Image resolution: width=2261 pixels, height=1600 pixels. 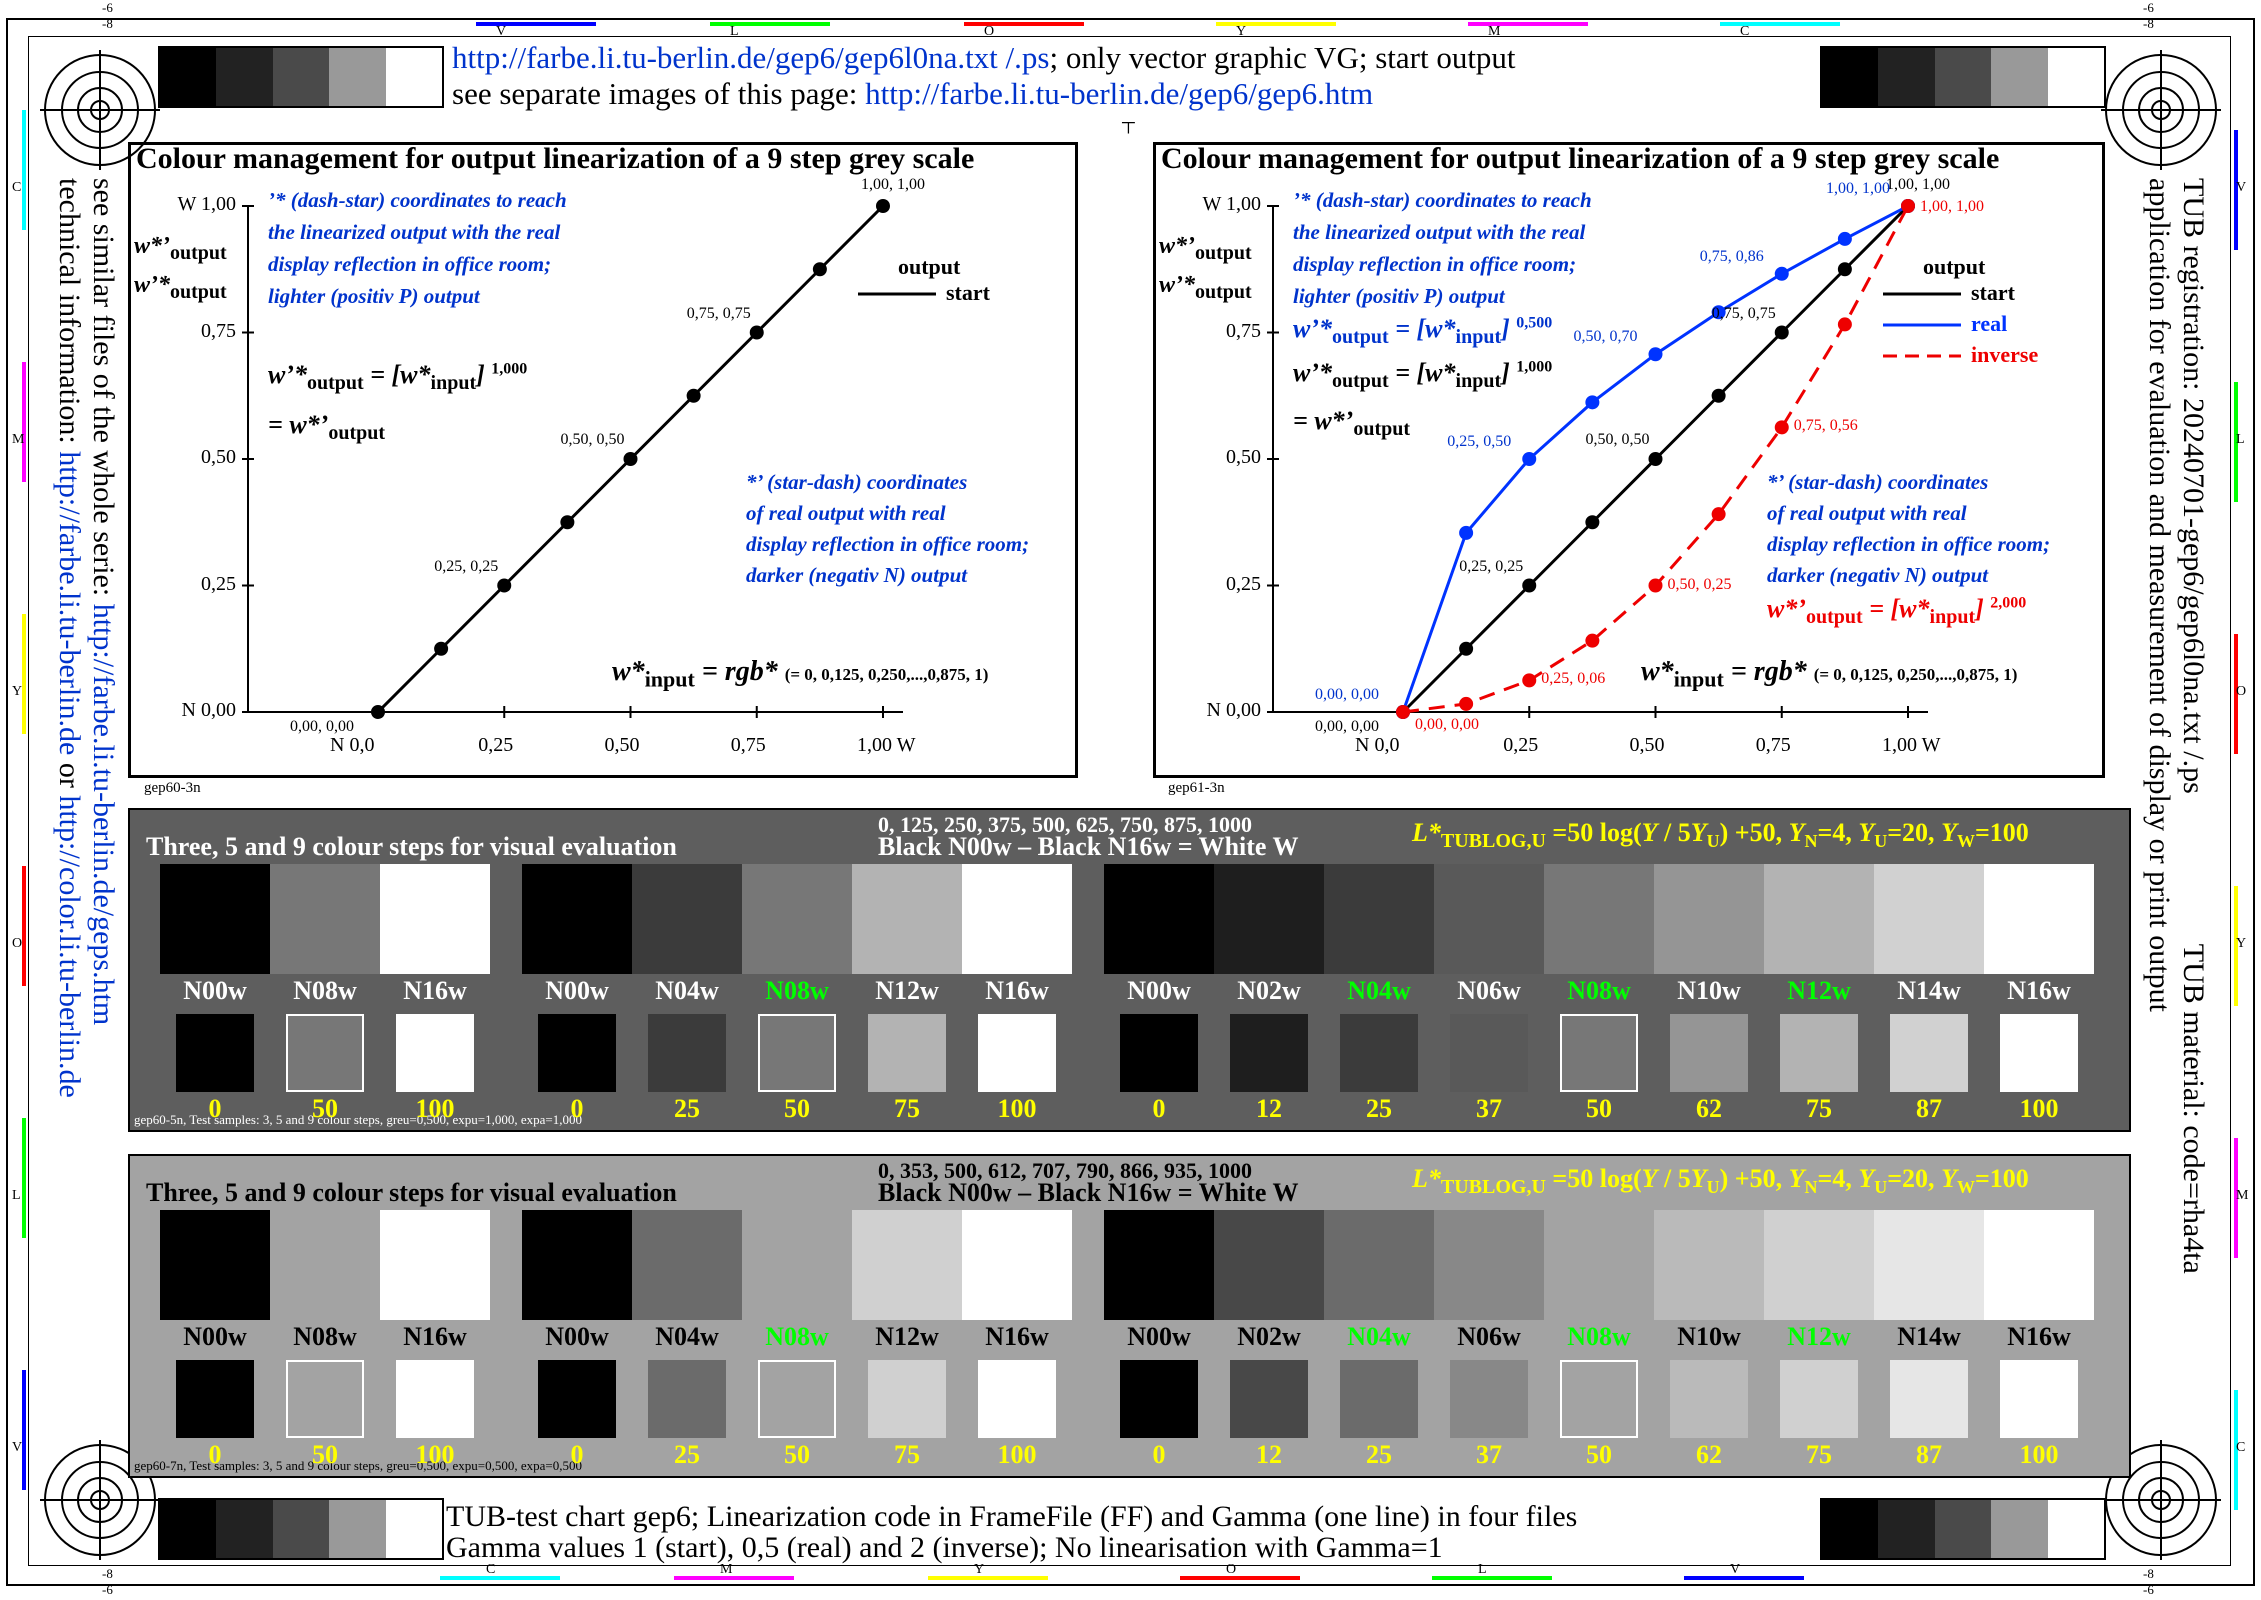 What do you see at coordinates (1731, 256) in the screenshot?
I see `point-label: 0,75, 0,86` at bounding box center [1731, 256].